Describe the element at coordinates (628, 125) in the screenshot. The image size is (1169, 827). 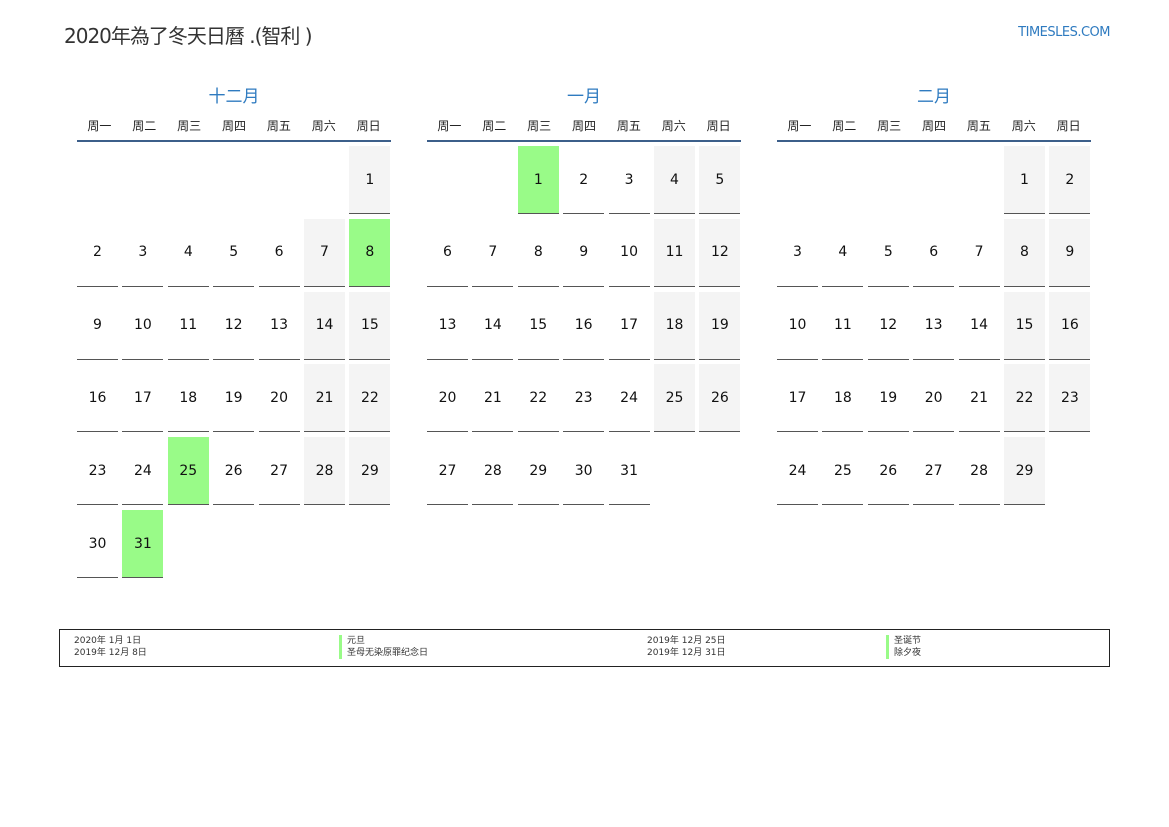
I see `weekday-label: 周五` at that location.